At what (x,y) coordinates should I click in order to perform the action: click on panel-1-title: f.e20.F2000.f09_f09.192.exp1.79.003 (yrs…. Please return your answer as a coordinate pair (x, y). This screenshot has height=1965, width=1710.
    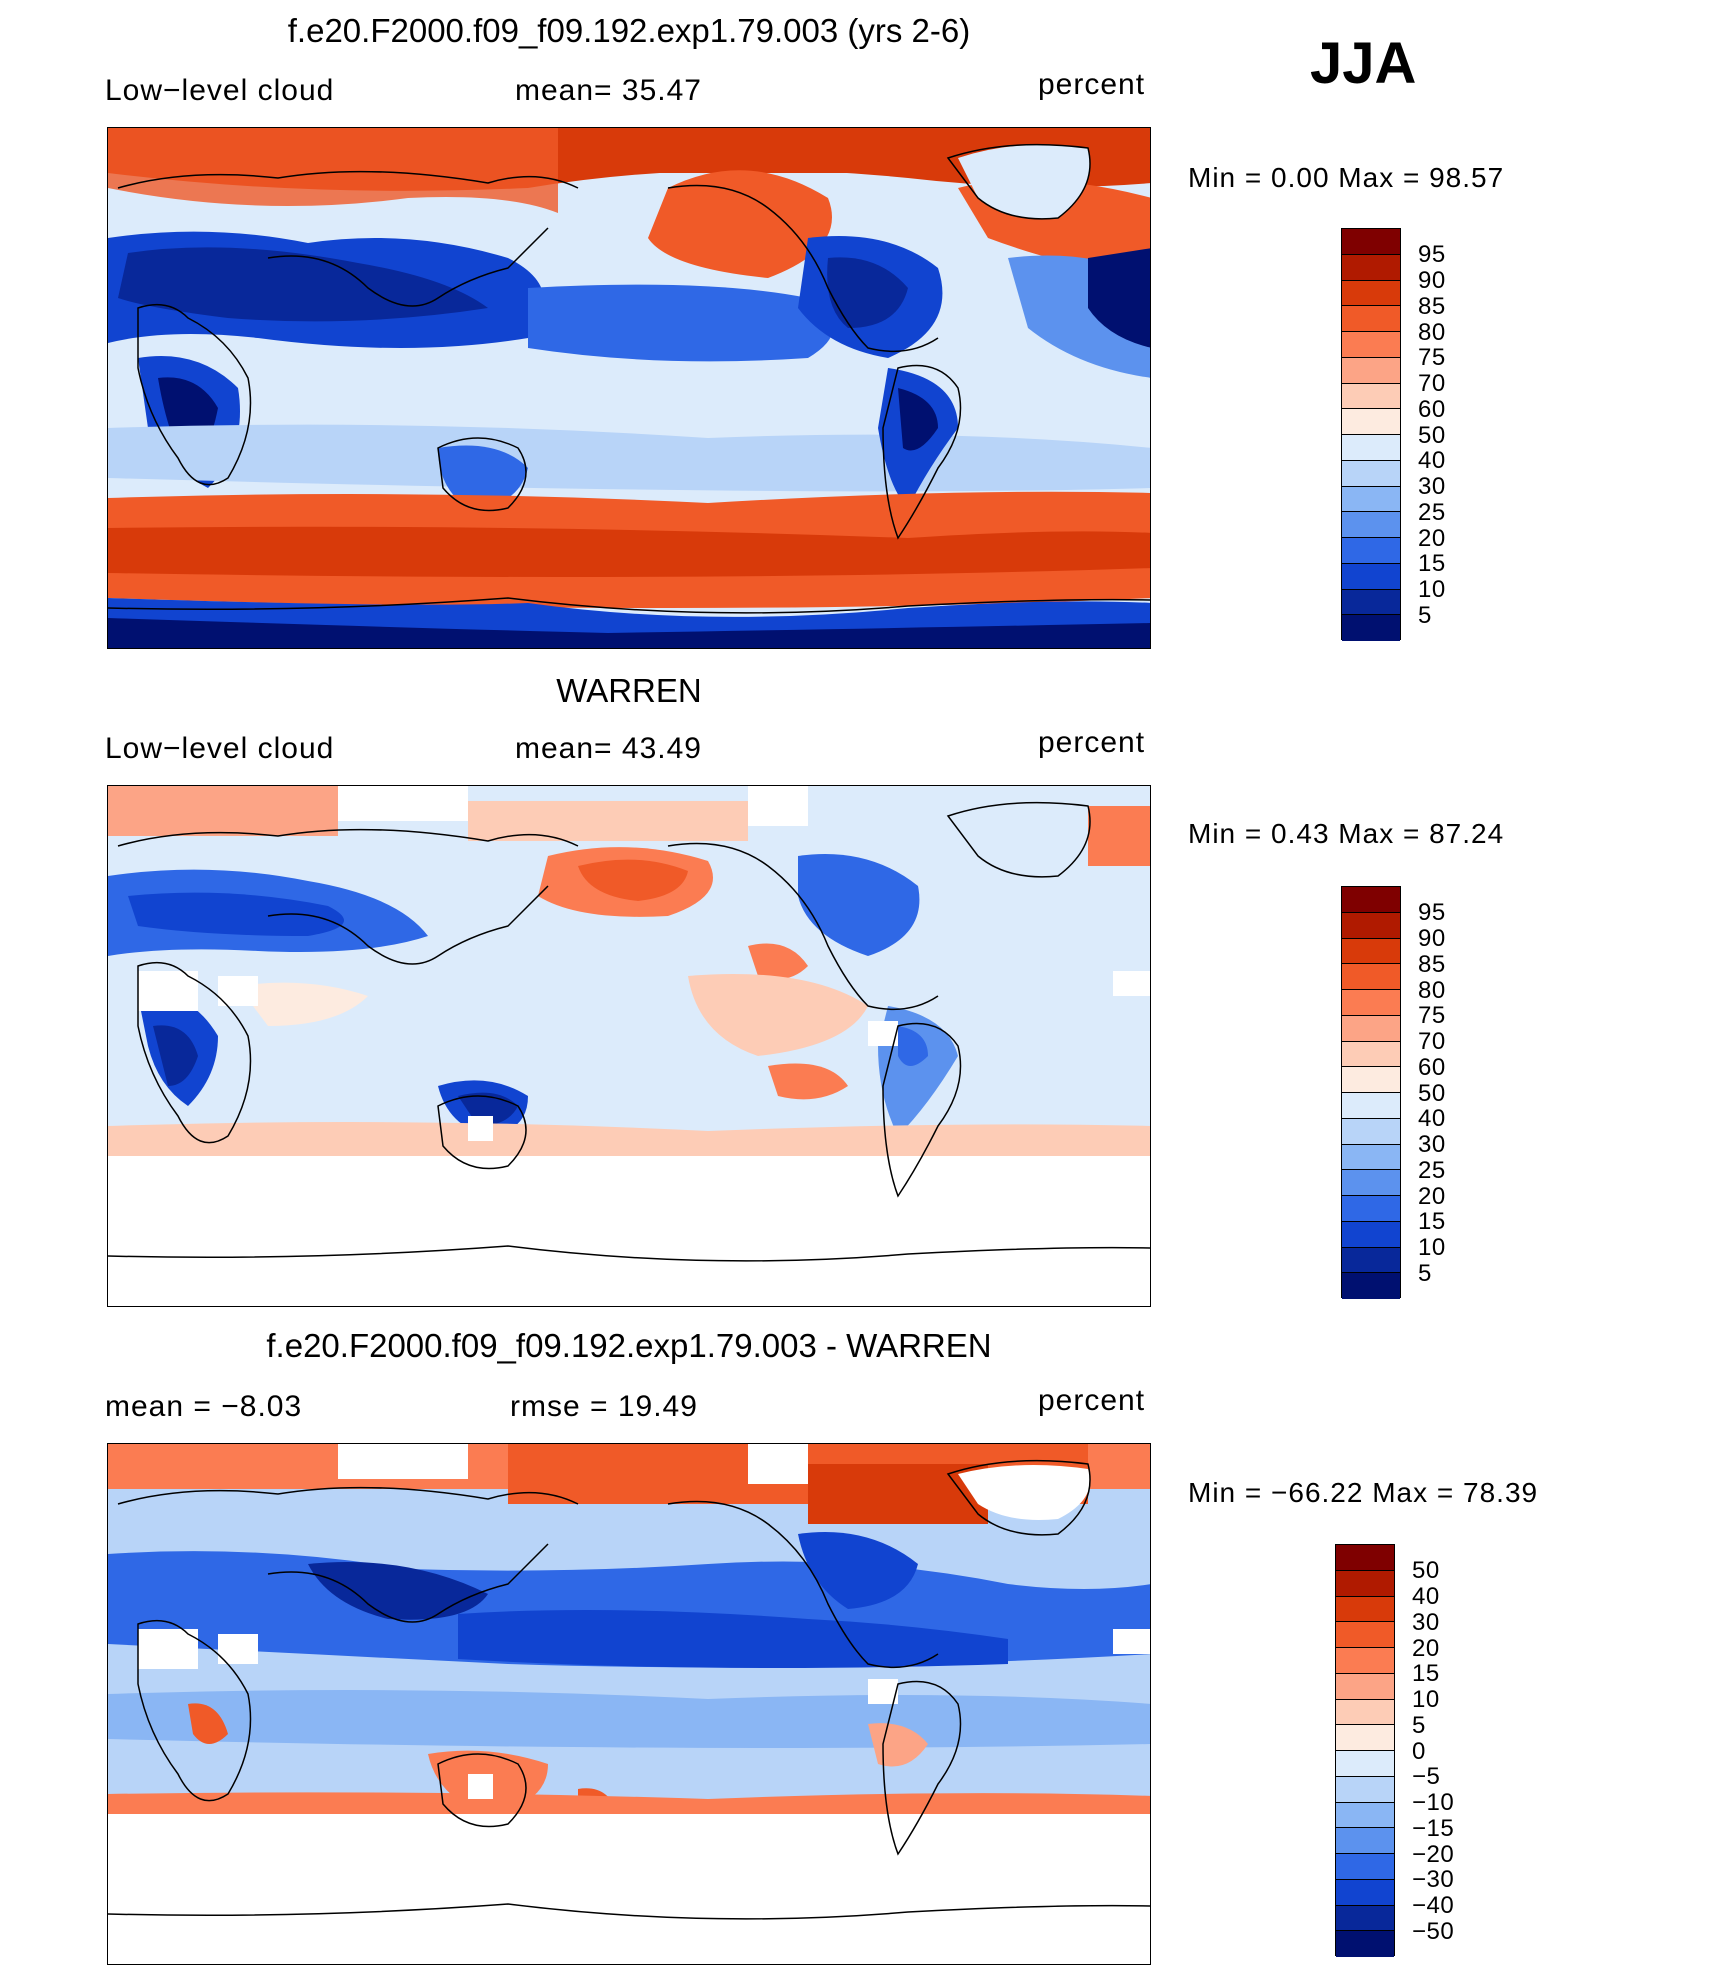
    Looking at the image, I should click on (629, 30).